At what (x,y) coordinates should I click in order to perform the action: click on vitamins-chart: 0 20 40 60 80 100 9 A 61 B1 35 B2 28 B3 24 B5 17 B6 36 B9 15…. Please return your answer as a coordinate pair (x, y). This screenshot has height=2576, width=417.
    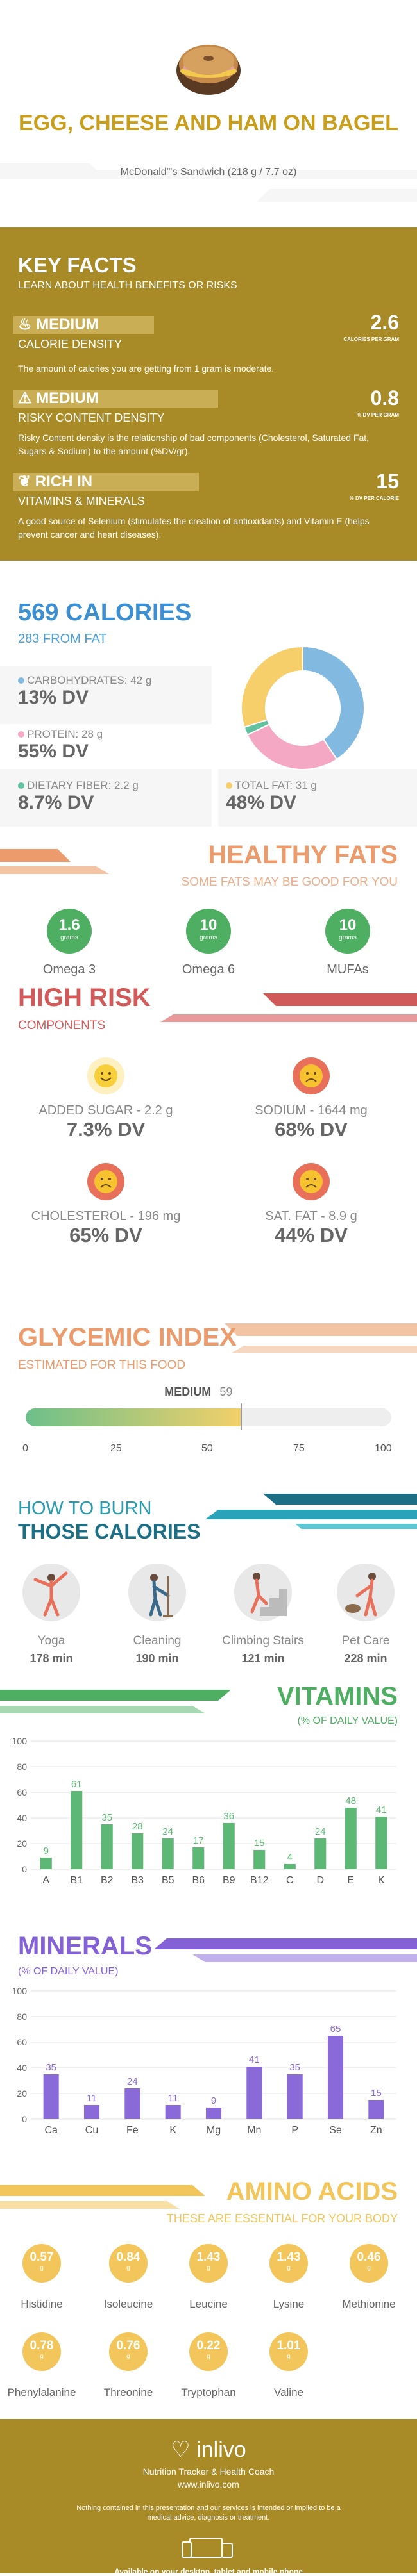
    Looking at the image, I should click on (208, 1815).